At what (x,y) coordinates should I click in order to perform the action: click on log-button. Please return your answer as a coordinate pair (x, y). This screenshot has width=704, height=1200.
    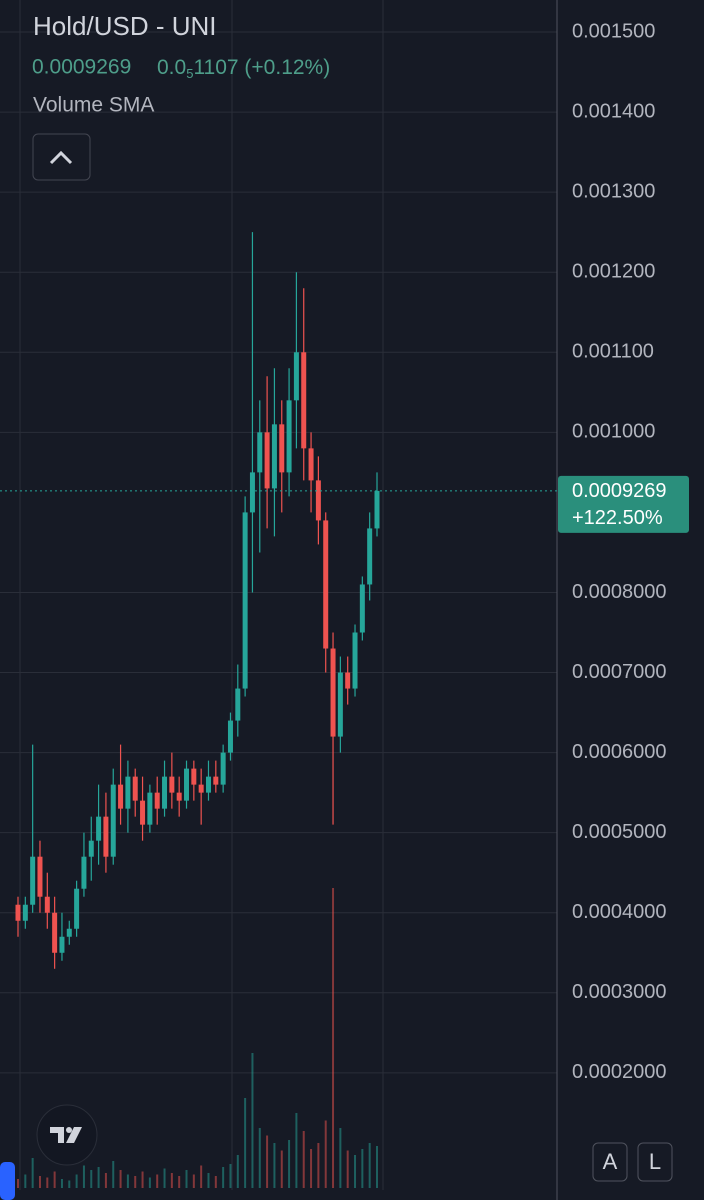
    Looking at the image, I should click on (655, 1162).